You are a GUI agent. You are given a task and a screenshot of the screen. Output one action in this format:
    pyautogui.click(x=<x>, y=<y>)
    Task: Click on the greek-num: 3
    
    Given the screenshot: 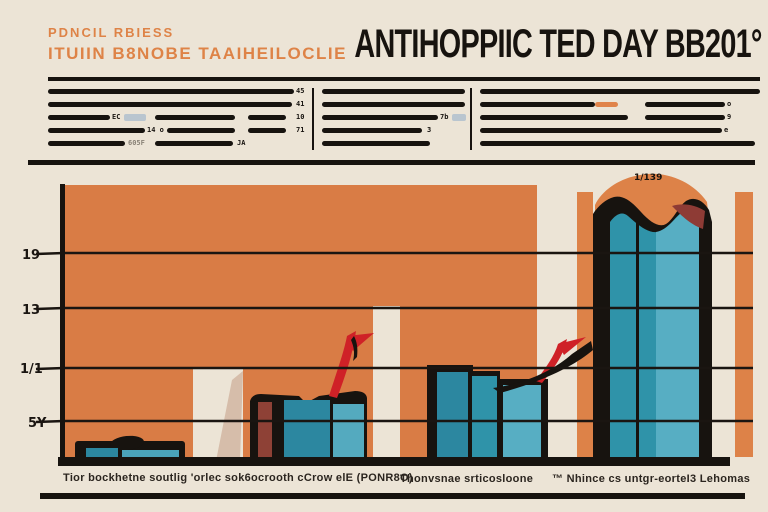 What is the action you would take?
    pyautogui.click(x=429, y=130)
    